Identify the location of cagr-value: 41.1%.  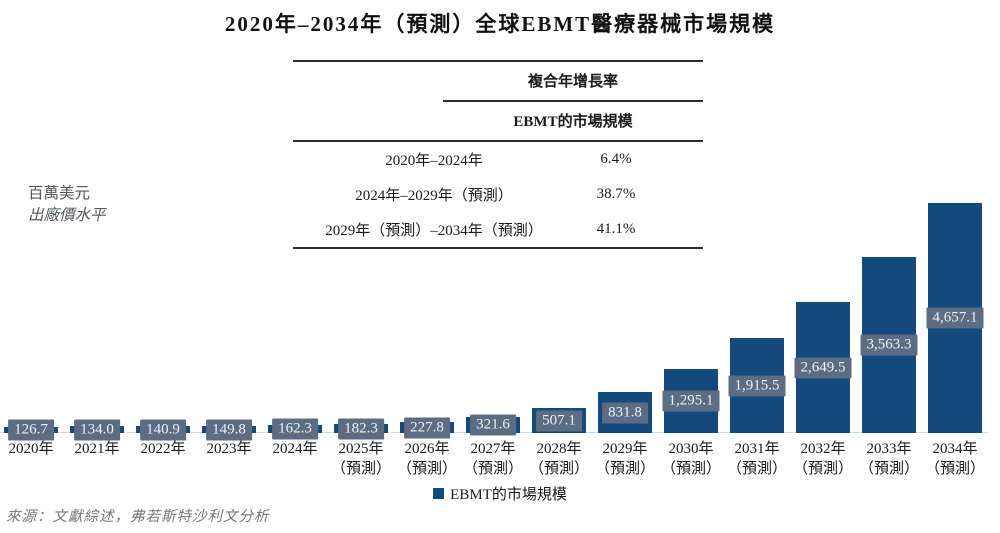
(616, 229).